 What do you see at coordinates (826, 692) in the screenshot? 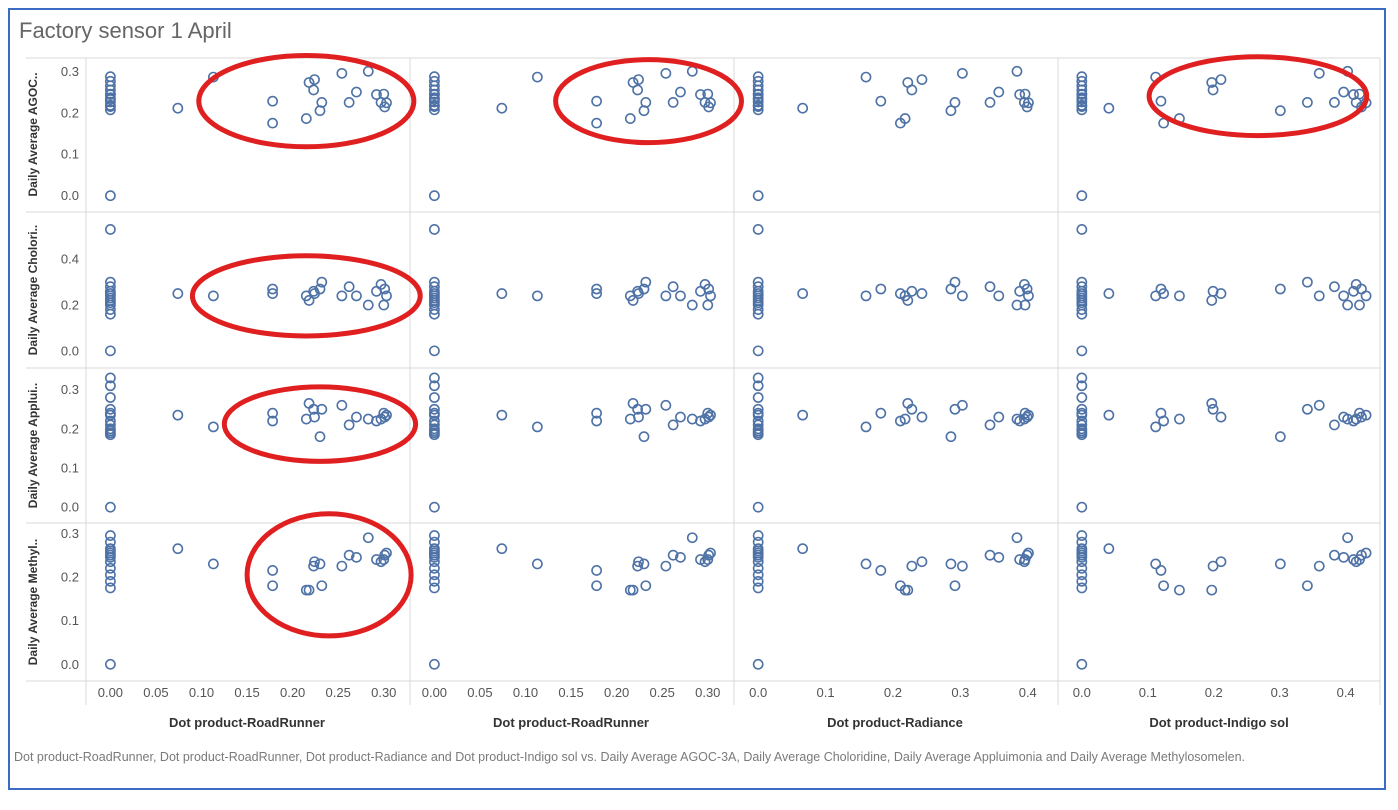
I see `x-tick-label: 0.1` at bounding box center [826, 692].